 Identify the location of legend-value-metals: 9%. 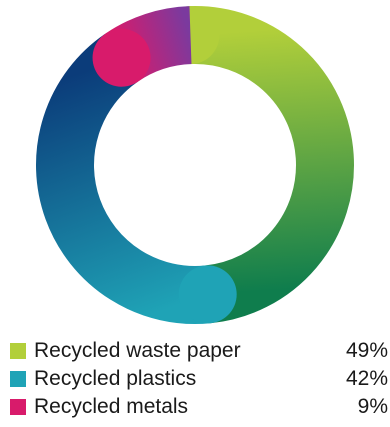
(372, 406).